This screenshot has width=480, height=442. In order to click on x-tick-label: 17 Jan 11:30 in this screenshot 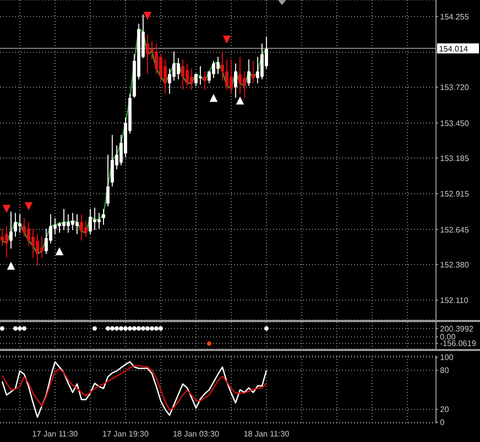, I will do `click(55, 434)`.